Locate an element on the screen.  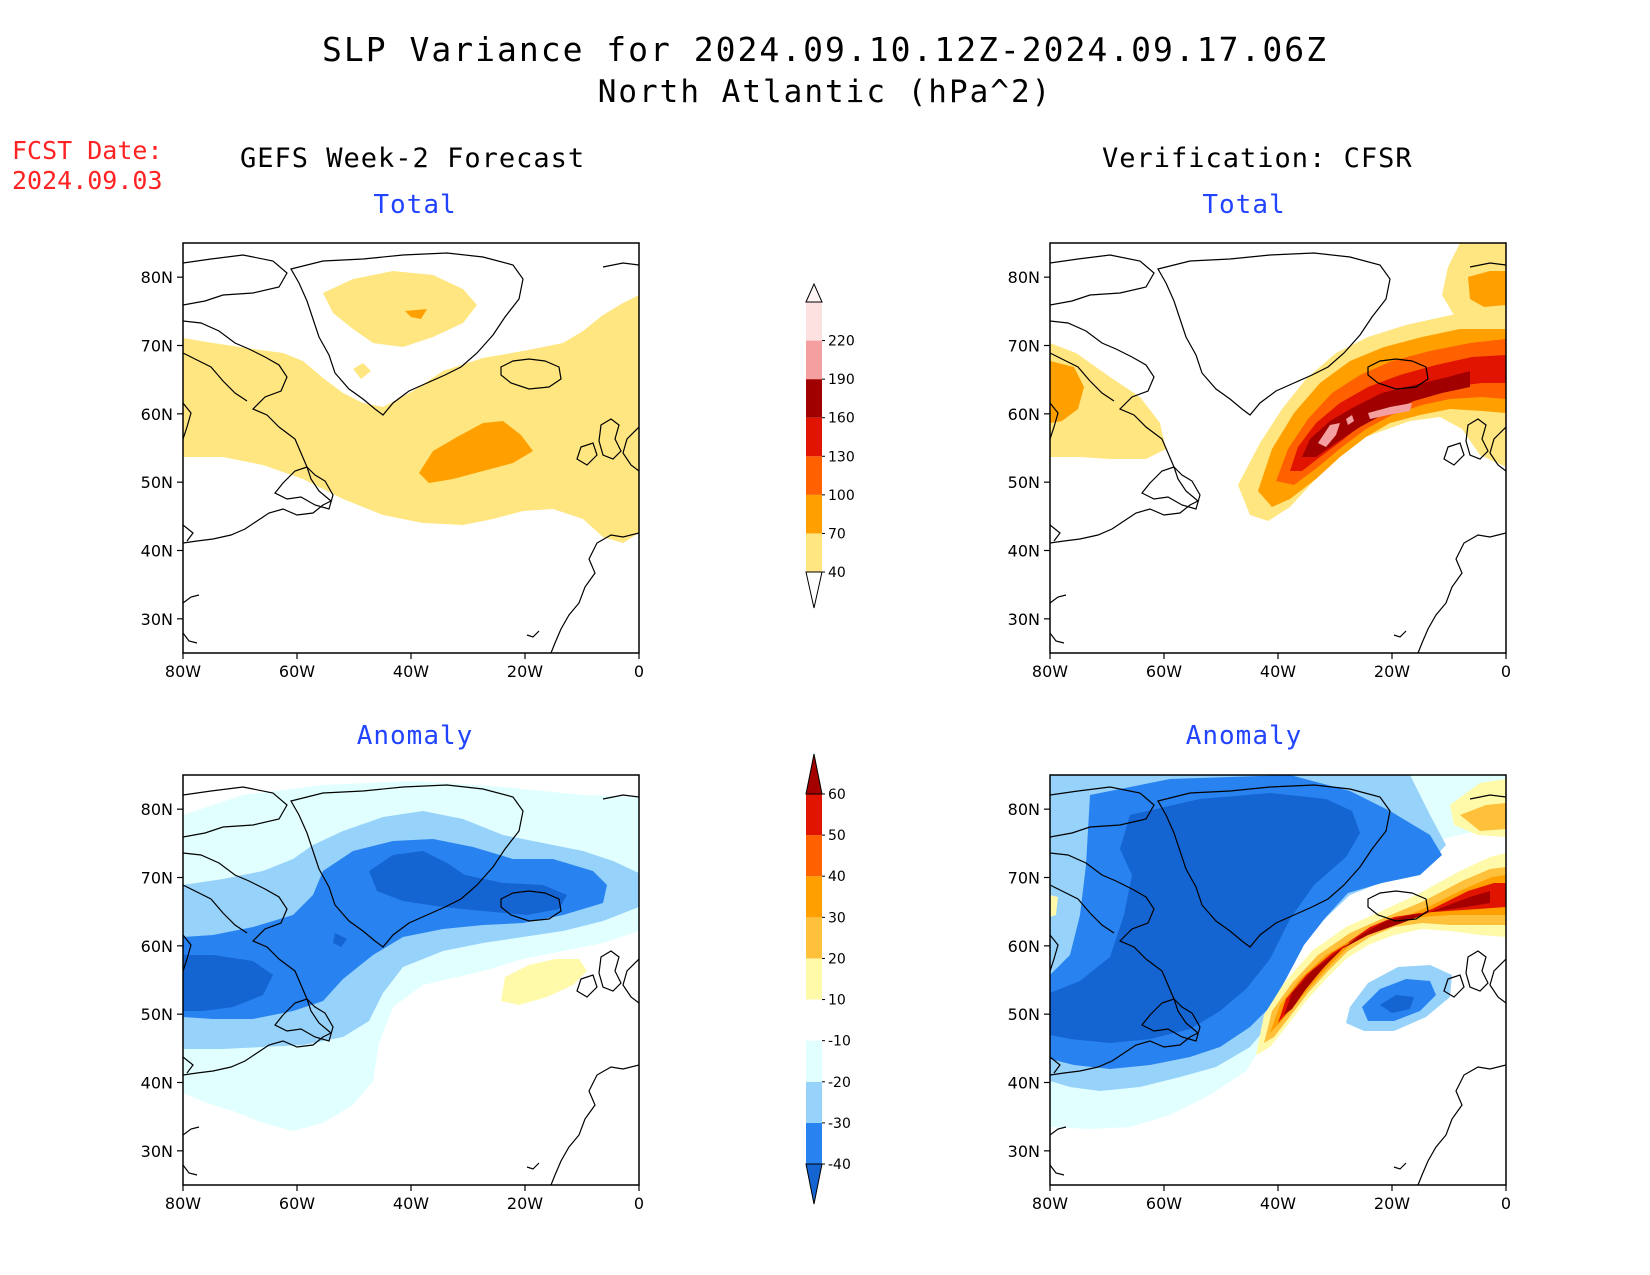
colorbar-label: 50 is located at coordinates (837, 836).